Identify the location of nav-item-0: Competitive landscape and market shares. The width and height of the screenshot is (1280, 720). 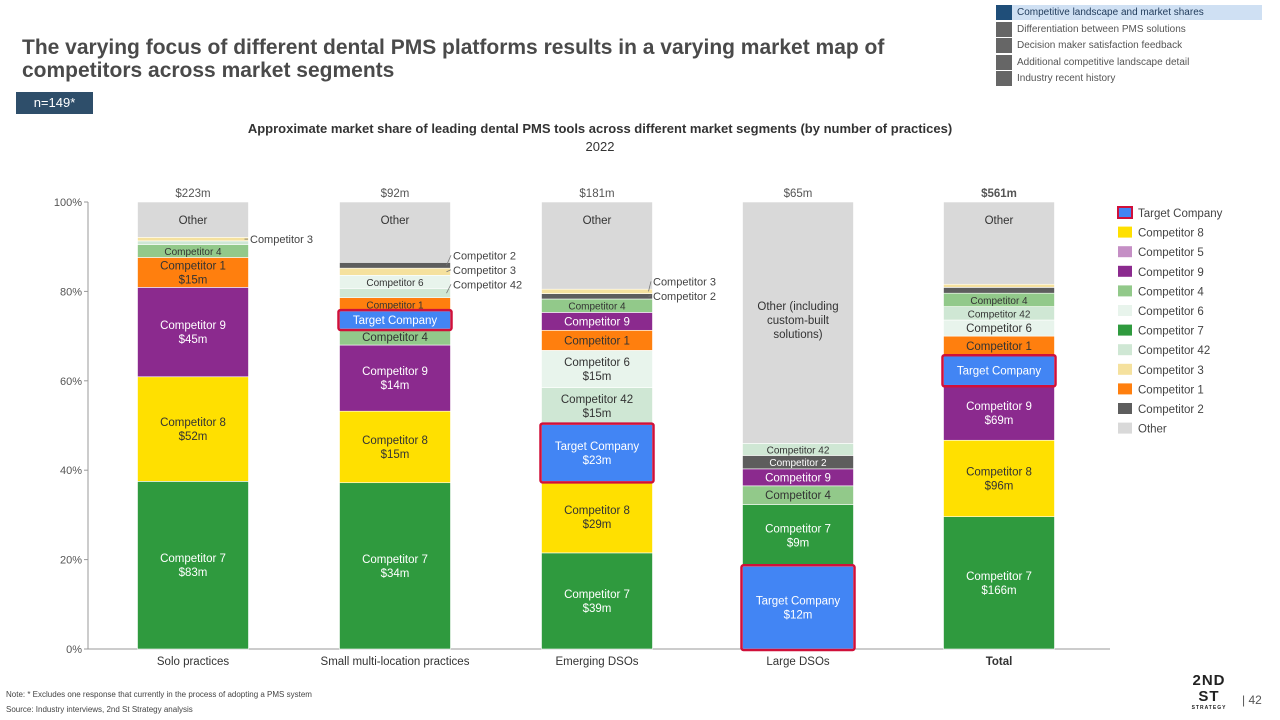
(1129, 12).